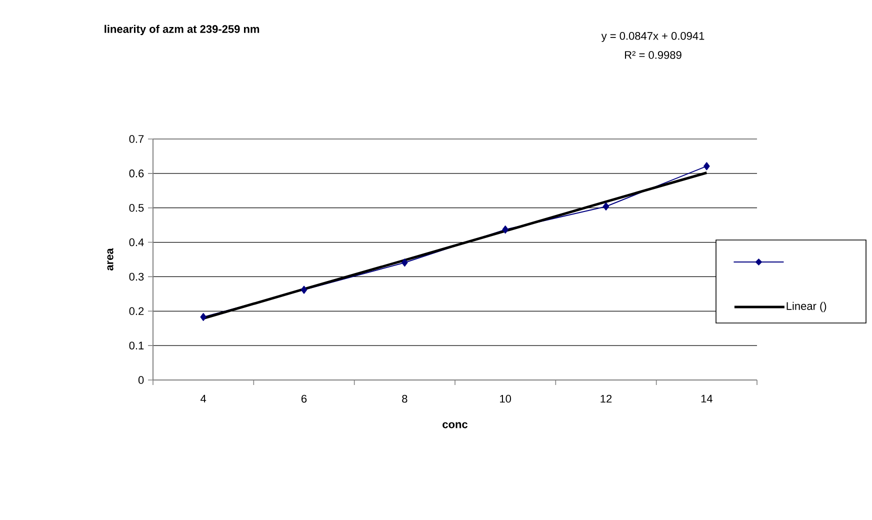 The height and width of the screenshot is (520, 872). Describe the element at coordinates (455, 425) in the screenshot. I see `x-axis-title: conc` at that location.